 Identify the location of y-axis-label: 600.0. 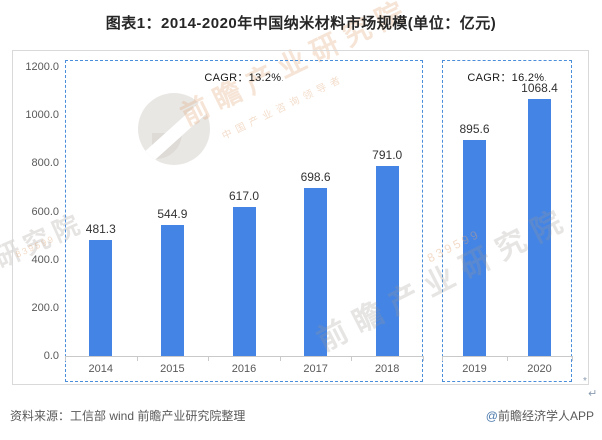
(45, 211).